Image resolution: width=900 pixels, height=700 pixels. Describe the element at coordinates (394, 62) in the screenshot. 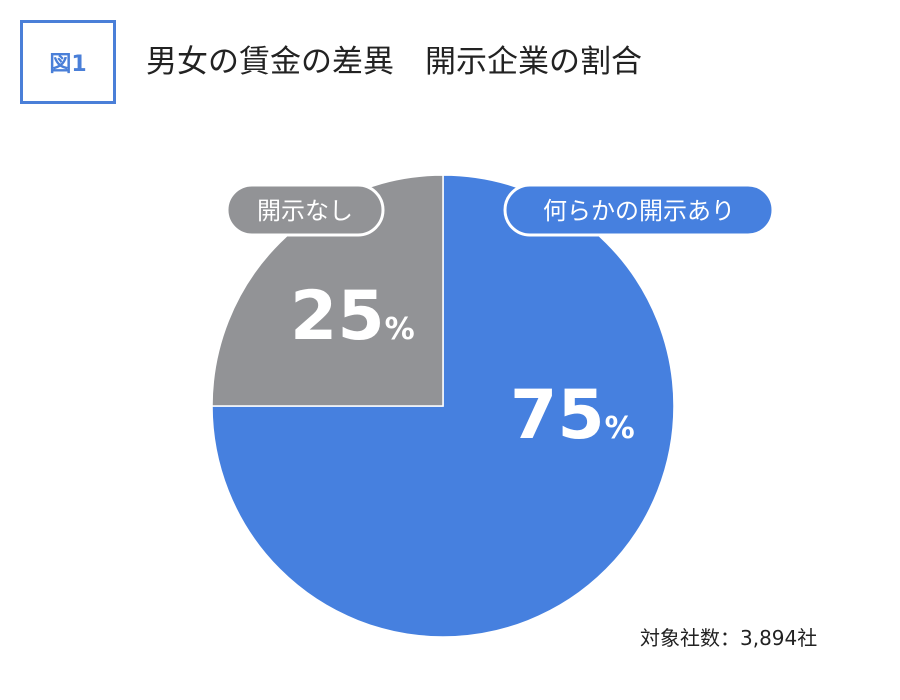

I see `chart-title: 男女の賃金の差異 開示企業の割合` at that location.